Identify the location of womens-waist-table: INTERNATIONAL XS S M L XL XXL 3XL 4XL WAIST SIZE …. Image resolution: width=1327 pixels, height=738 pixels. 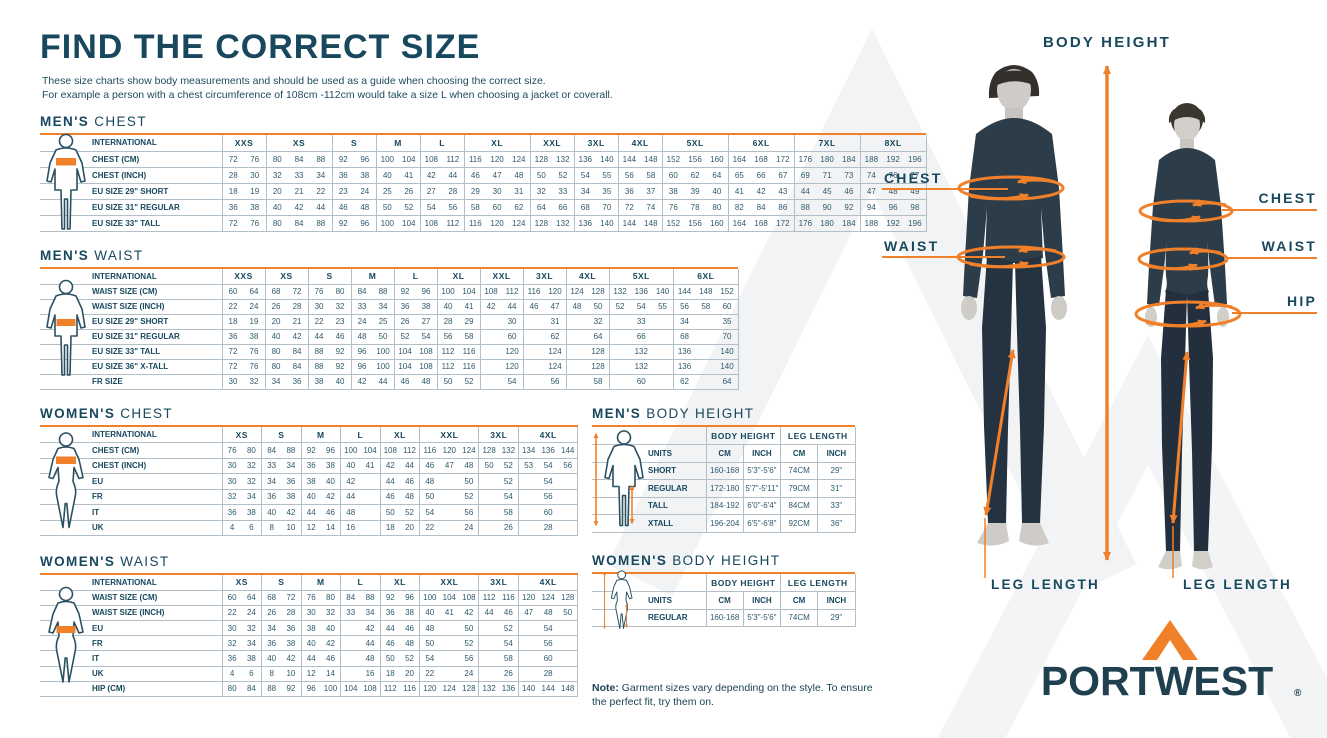
(309, 636).